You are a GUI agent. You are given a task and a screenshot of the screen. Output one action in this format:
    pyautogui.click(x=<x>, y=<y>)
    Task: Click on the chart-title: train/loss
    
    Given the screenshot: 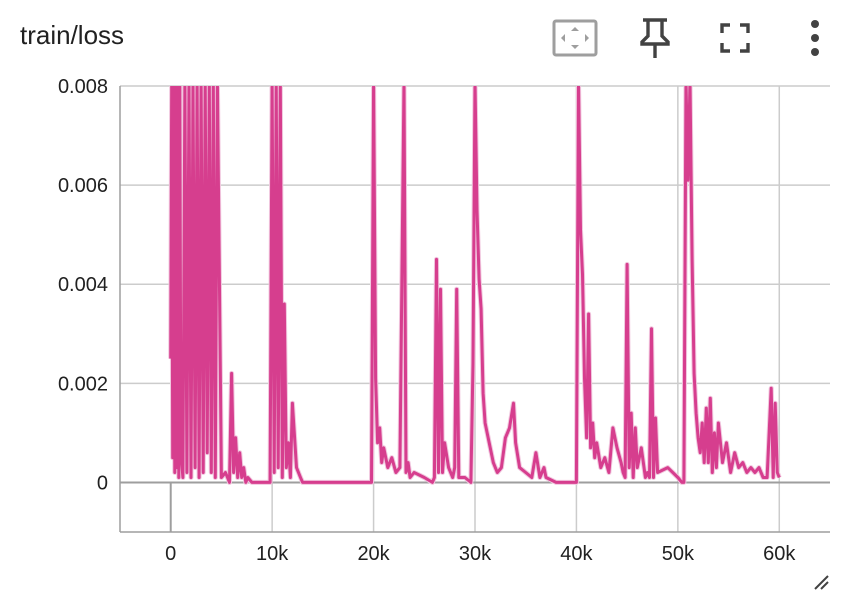 What is the action you would take?
    pyautogui.click(x=72, y=35)
    